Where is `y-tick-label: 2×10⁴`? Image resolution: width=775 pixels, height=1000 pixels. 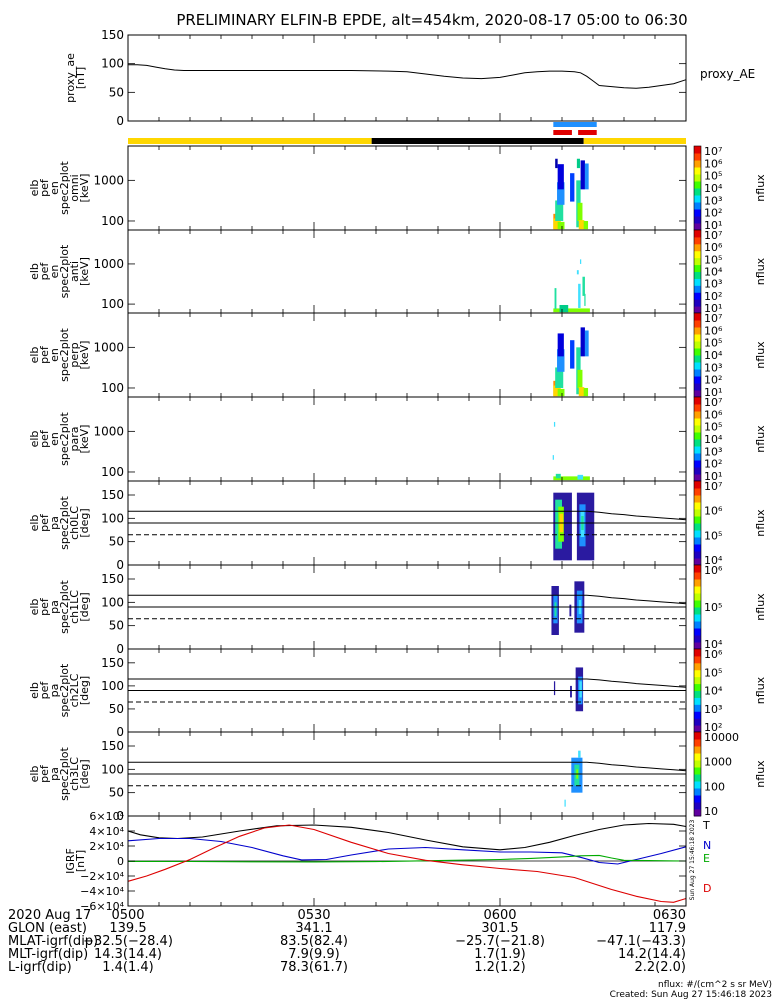 y-tick-label: 2×10⁴ is located at coordinates (106, 846).